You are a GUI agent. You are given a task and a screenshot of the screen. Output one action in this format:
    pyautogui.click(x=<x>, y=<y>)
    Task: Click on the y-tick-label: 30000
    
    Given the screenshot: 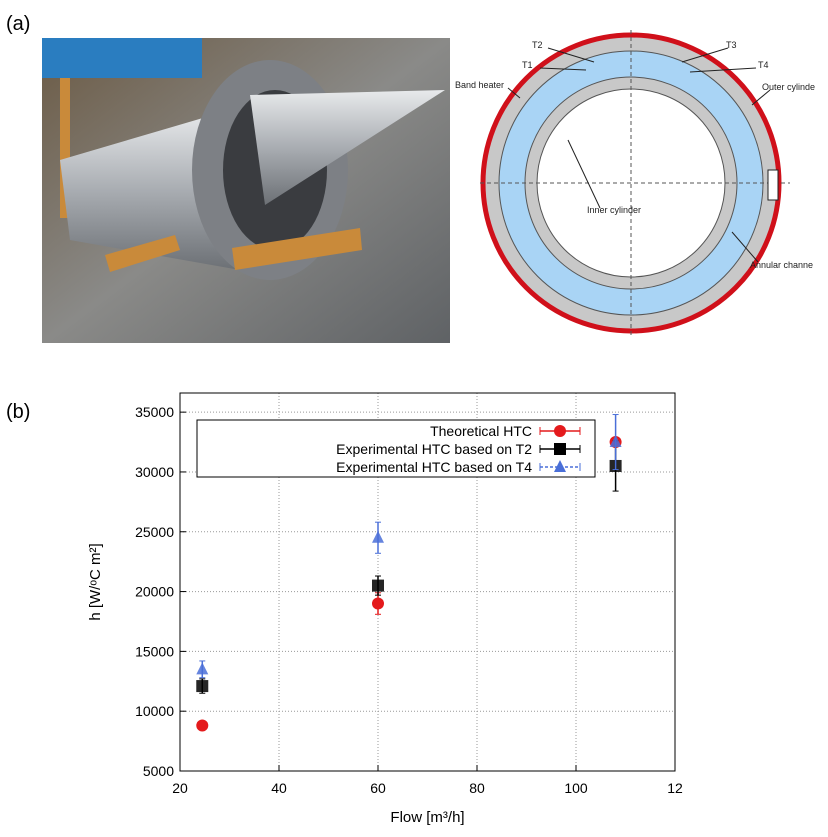 What is the action you would take?
    pyautogui.click(x=154, y=472)
    